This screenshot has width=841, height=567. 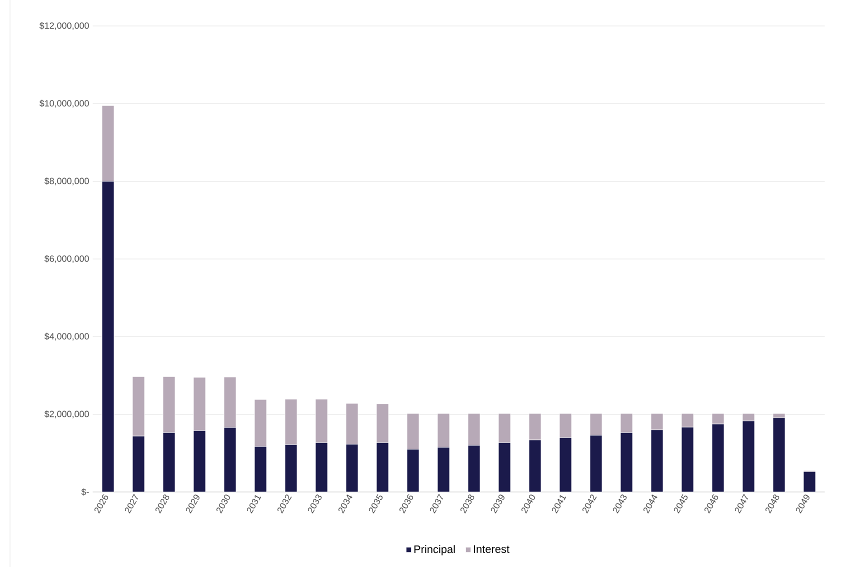 What do you see at coordinates (66, 181) in the screenshot?
I see `y-tick-label: $8,000,000` at bounding box center [66, 181].